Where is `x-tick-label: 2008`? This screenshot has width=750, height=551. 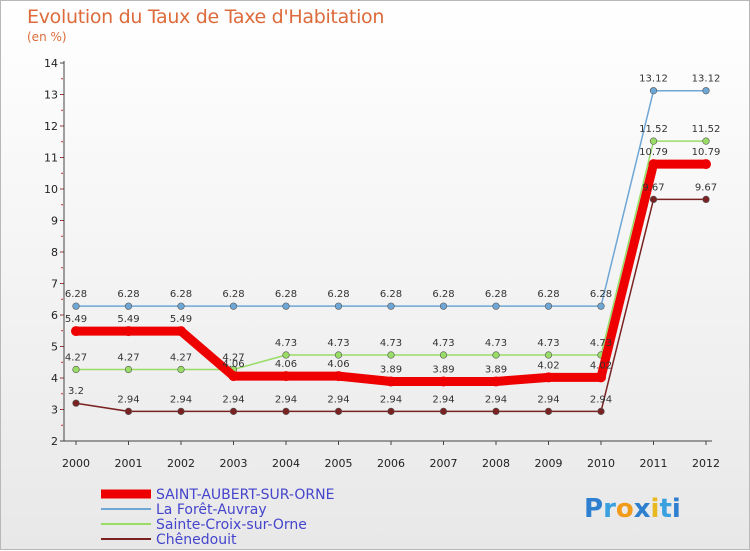 x-tick-label: 2008 is located at coordinates (496, 463).